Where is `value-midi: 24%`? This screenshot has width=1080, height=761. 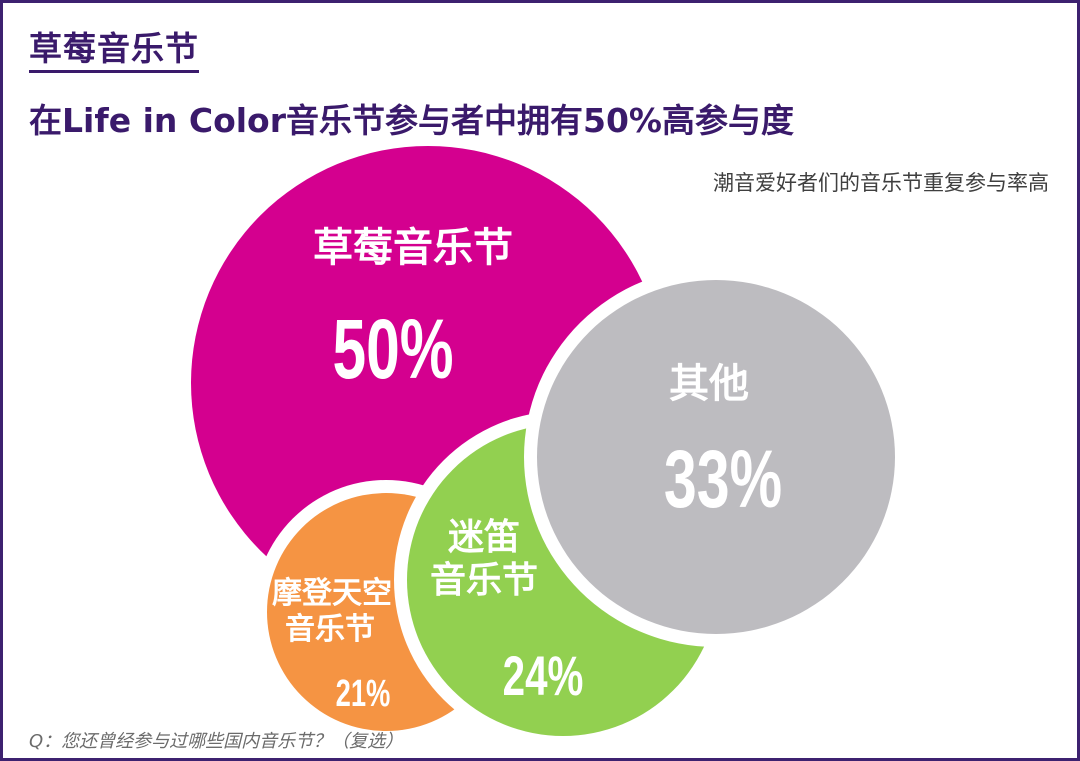 value-midi: 24% is located at coordinates (543, 675).